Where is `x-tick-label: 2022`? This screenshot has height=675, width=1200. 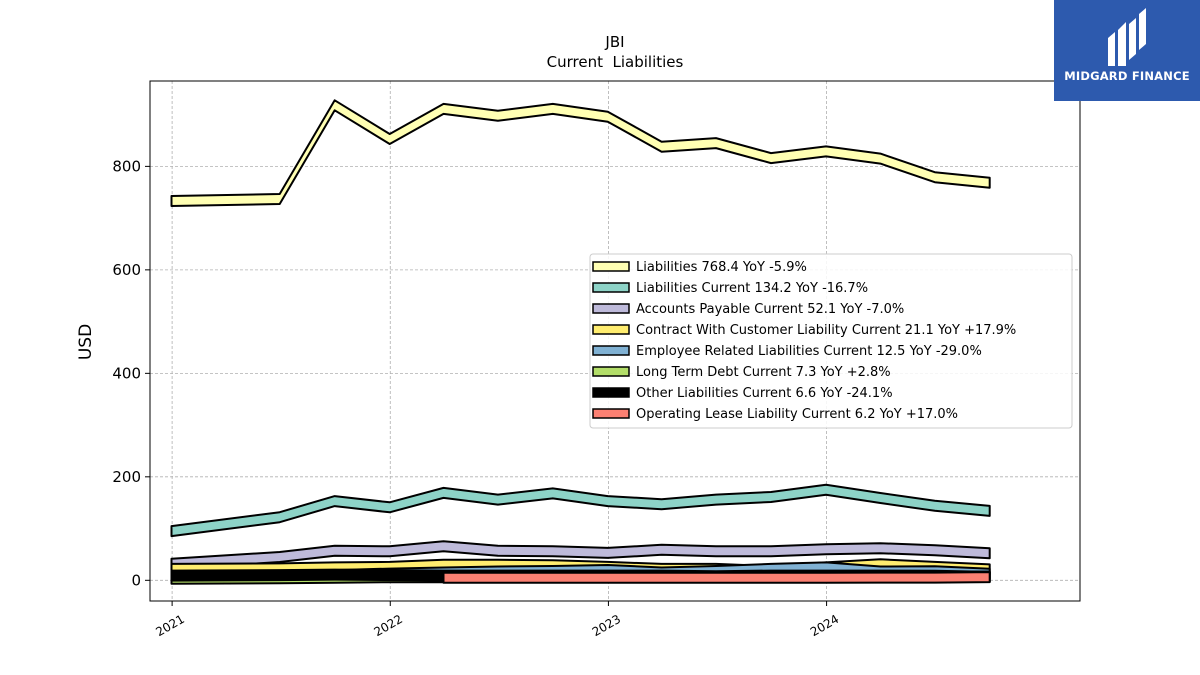 x-tick-label: 2022 is located at coordinates (388, 625).